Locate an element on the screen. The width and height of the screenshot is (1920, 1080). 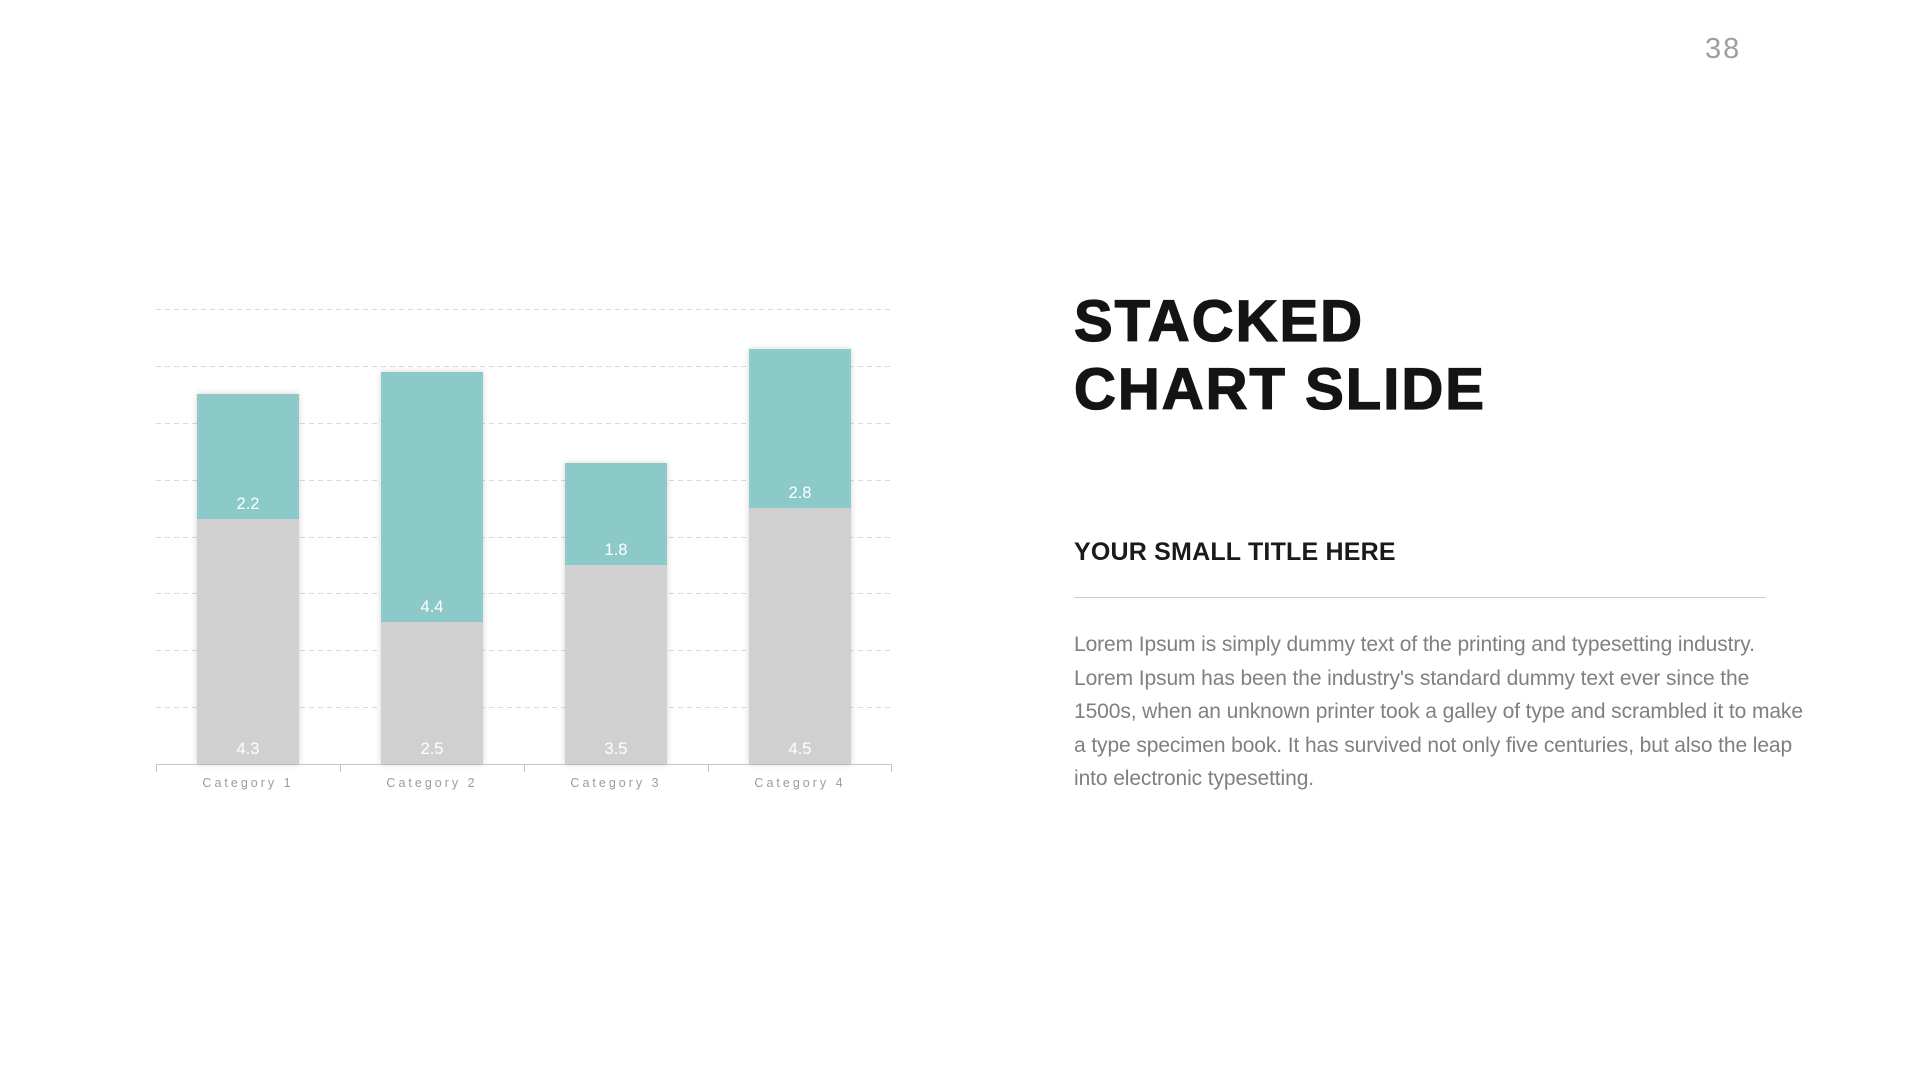
category-label: Category 4 is located at coordinates (800, 783).